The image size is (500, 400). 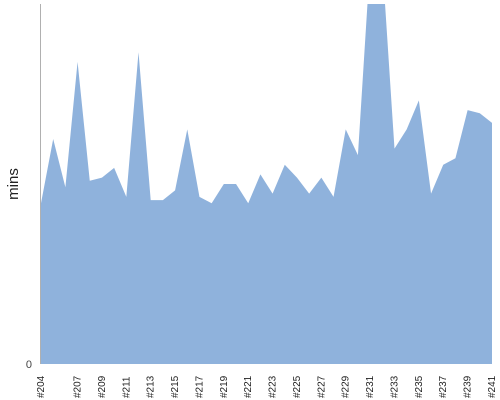 What do you see at coordinates (126, 387) in the screenshot?
I see `x-tick-label: #211` at bounding box center [126, 387].